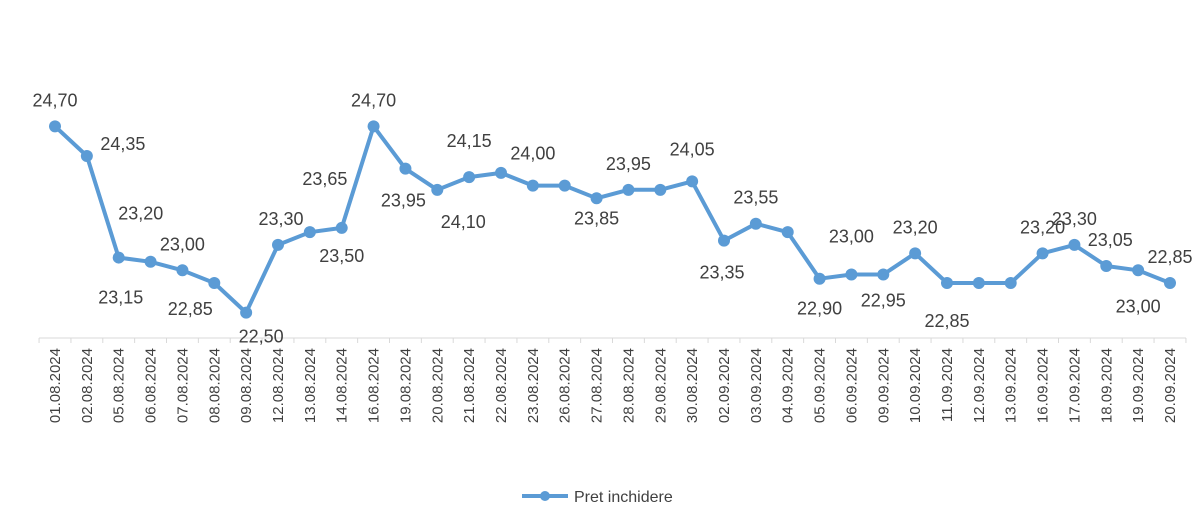 The height and width of the screenshot is (522, 1200). Describe the element at coordinates (545, 496) in the screenshot. I see `legend-marker-swatch` at that location.